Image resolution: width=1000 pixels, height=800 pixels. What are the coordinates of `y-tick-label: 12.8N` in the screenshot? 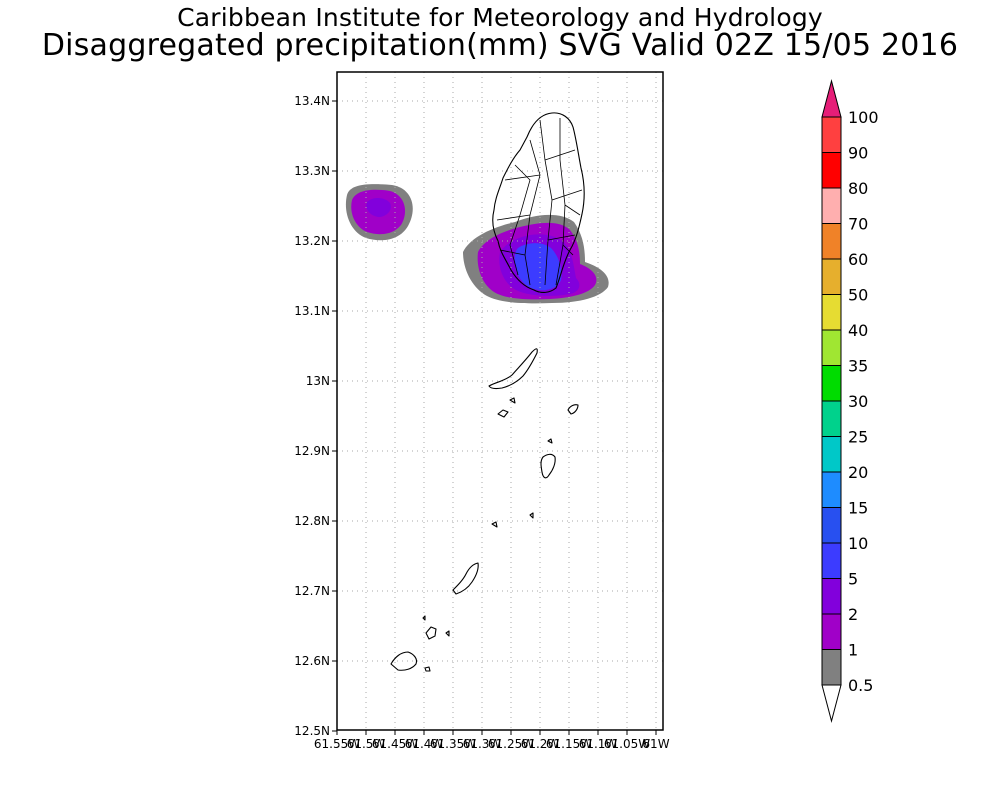 It's located at (312, 521).